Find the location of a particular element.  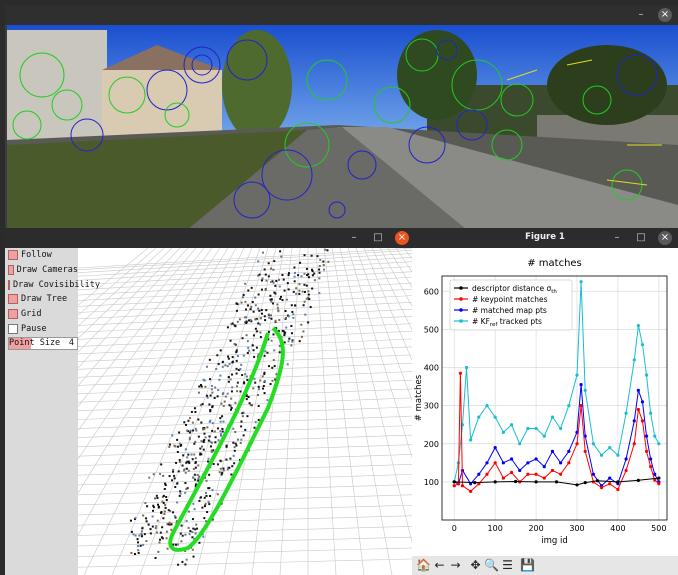

point-size-slider: Point Size 4 is located at coordinates (43, 343).